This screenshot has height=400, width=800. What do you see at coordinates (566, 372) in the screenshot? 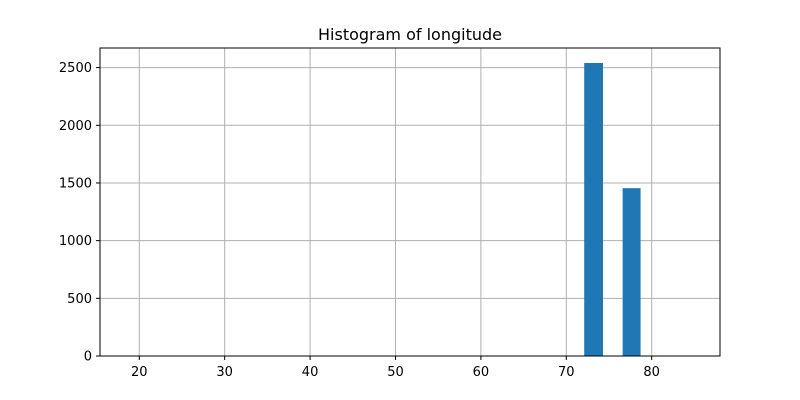
I see `x-tick-label: 70` at bounding box center [566, 372].